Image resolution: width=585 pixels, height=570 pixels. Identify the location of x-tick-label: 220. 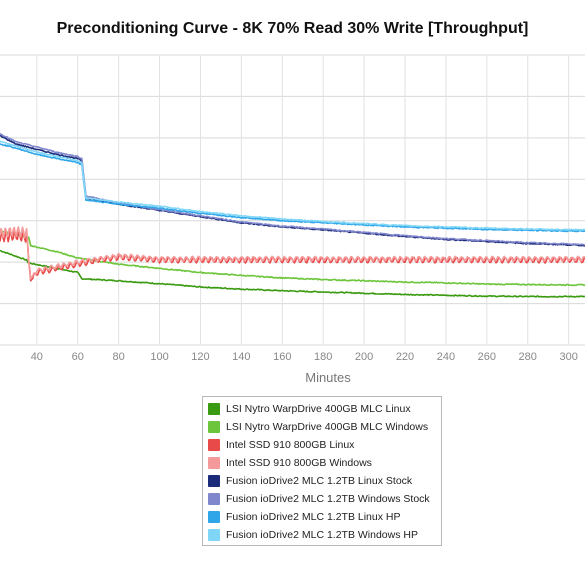
(405, 355).